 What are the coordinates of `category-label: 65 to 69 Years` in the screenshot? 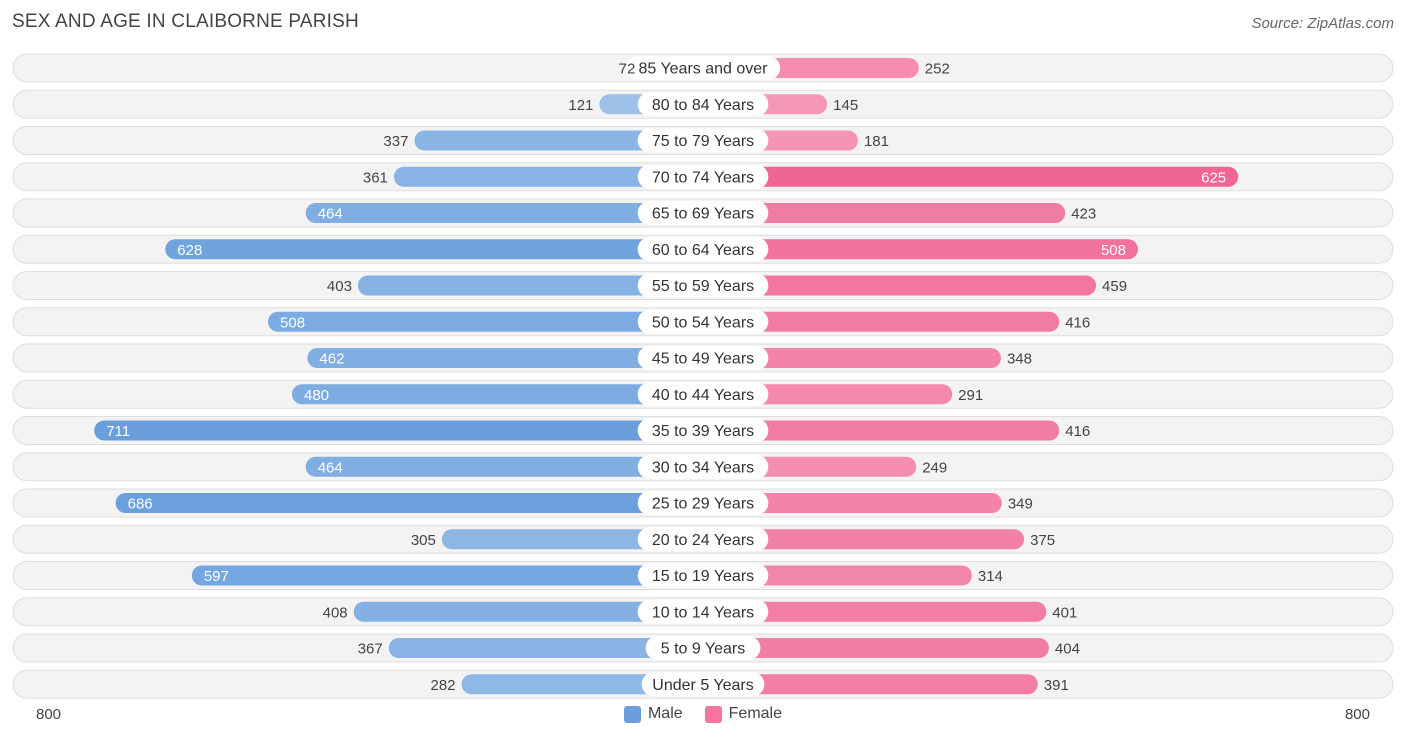 It's located at (703, 214).